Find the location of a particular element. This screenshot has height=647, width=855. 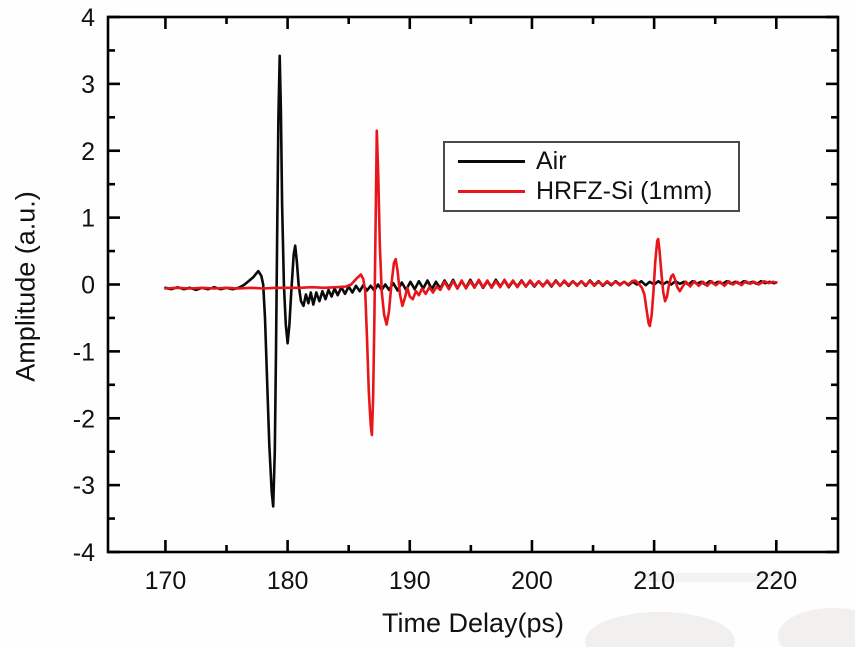

x-tick-label: 180 is located at coordinates (288, 581).